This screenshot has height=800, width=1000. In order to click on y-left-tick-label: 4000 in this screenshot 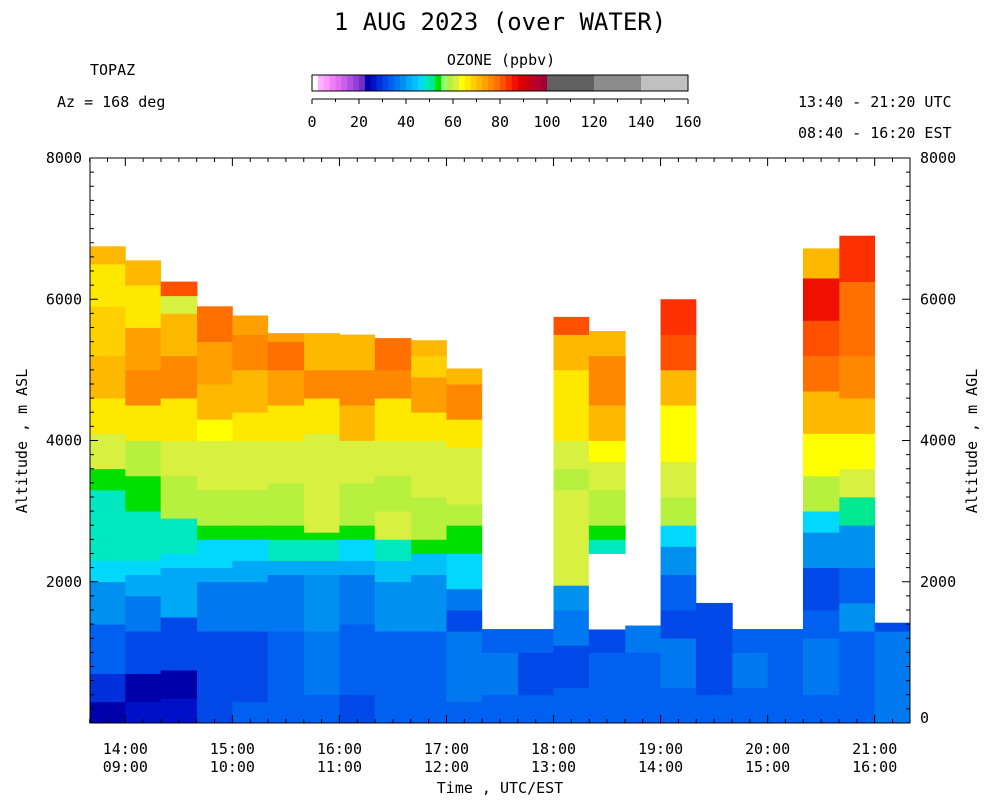, I will do `click(64, 441)`.